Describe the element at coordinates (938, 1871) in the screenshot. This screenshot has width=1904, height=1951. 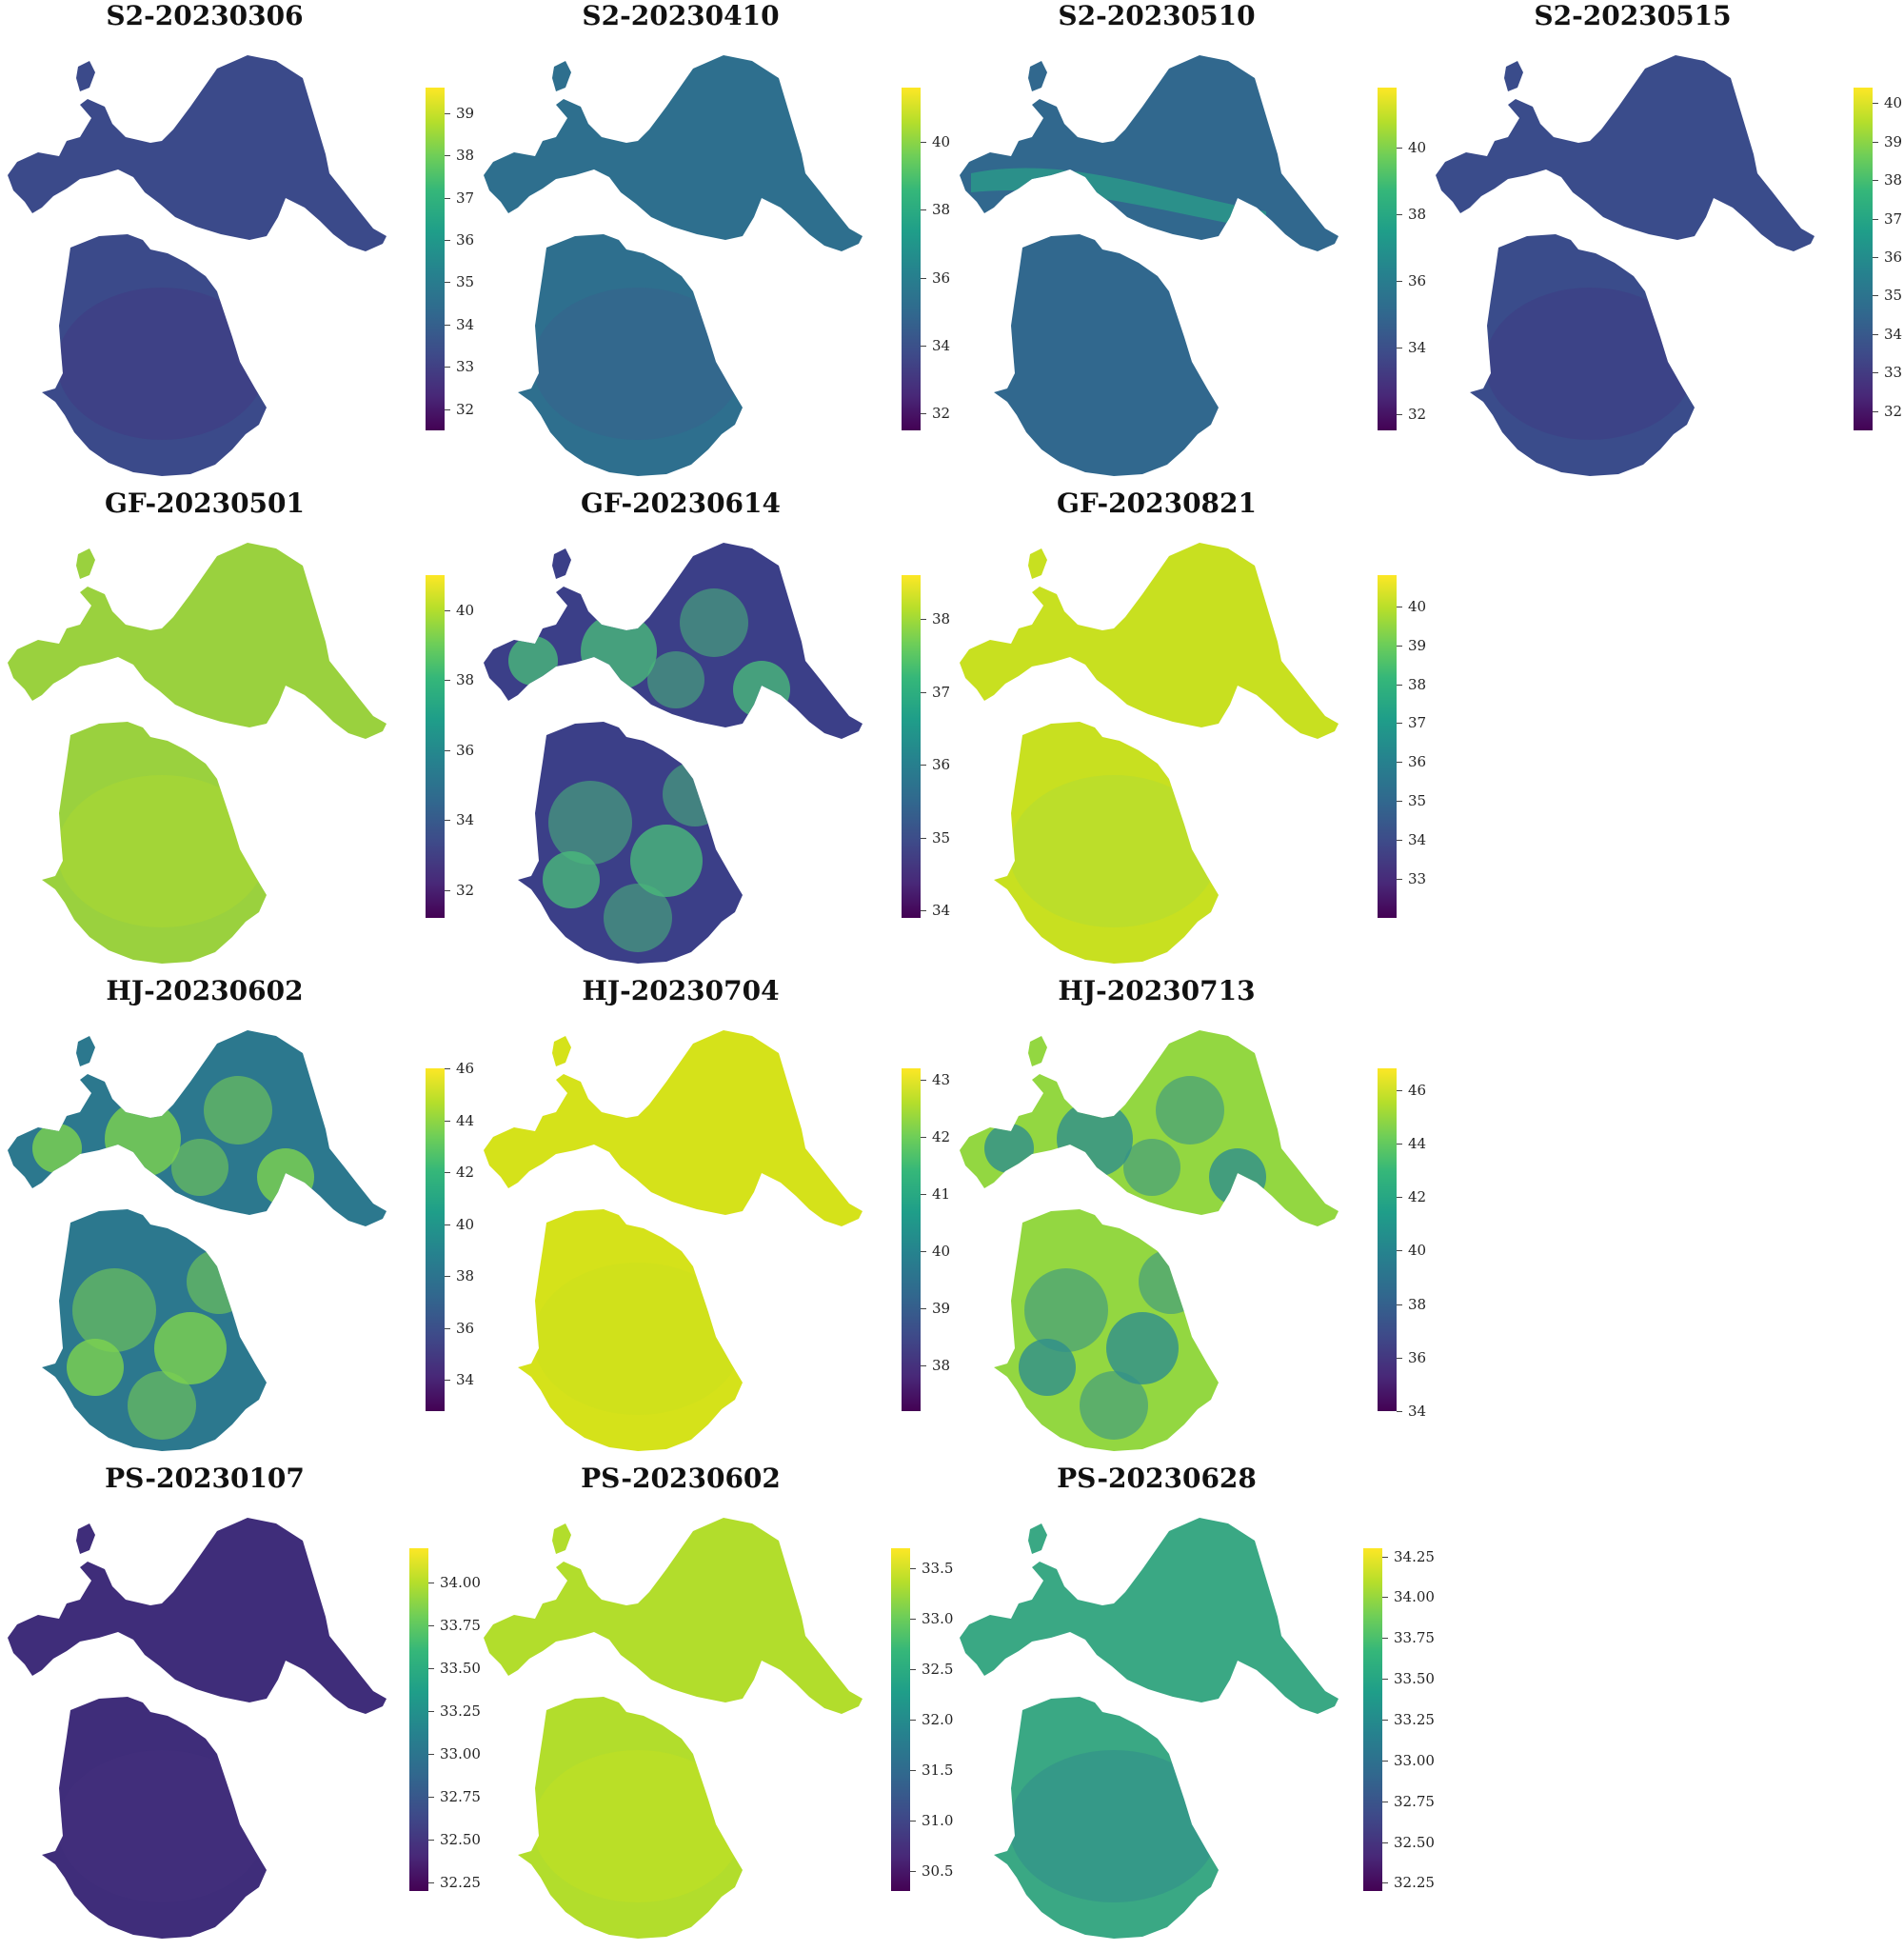
I see `tick-label: 30.5` at that location.